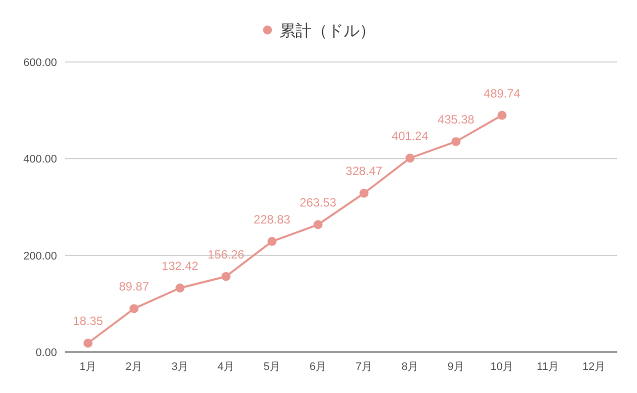 The image size is (637, 393). What do you see at coordinates (272, 219) in the screenshot?
I see `data-label: 228.83` at bounding box center [272, 219].